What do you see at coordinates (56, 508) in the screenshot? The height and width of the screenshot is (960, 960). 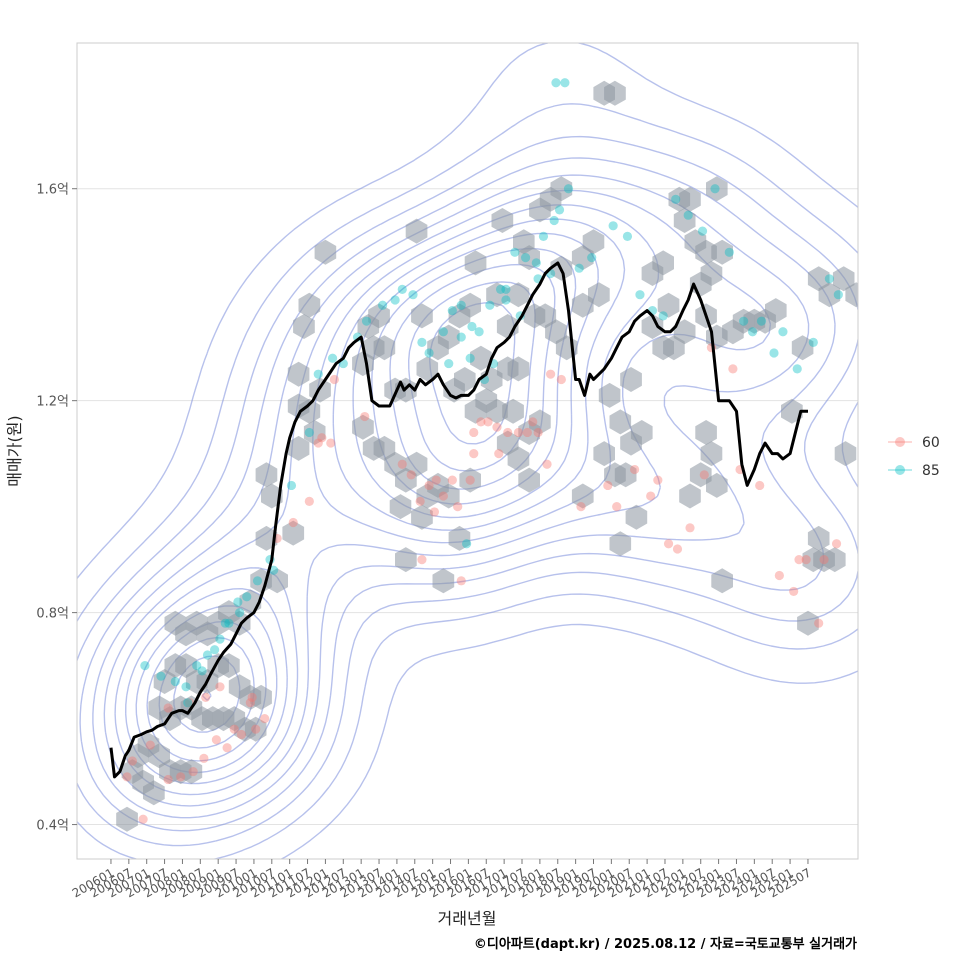 I see `y-axis: 0.4억 0.8억 1.2억 1.6억` at bounding box center [56, 508].